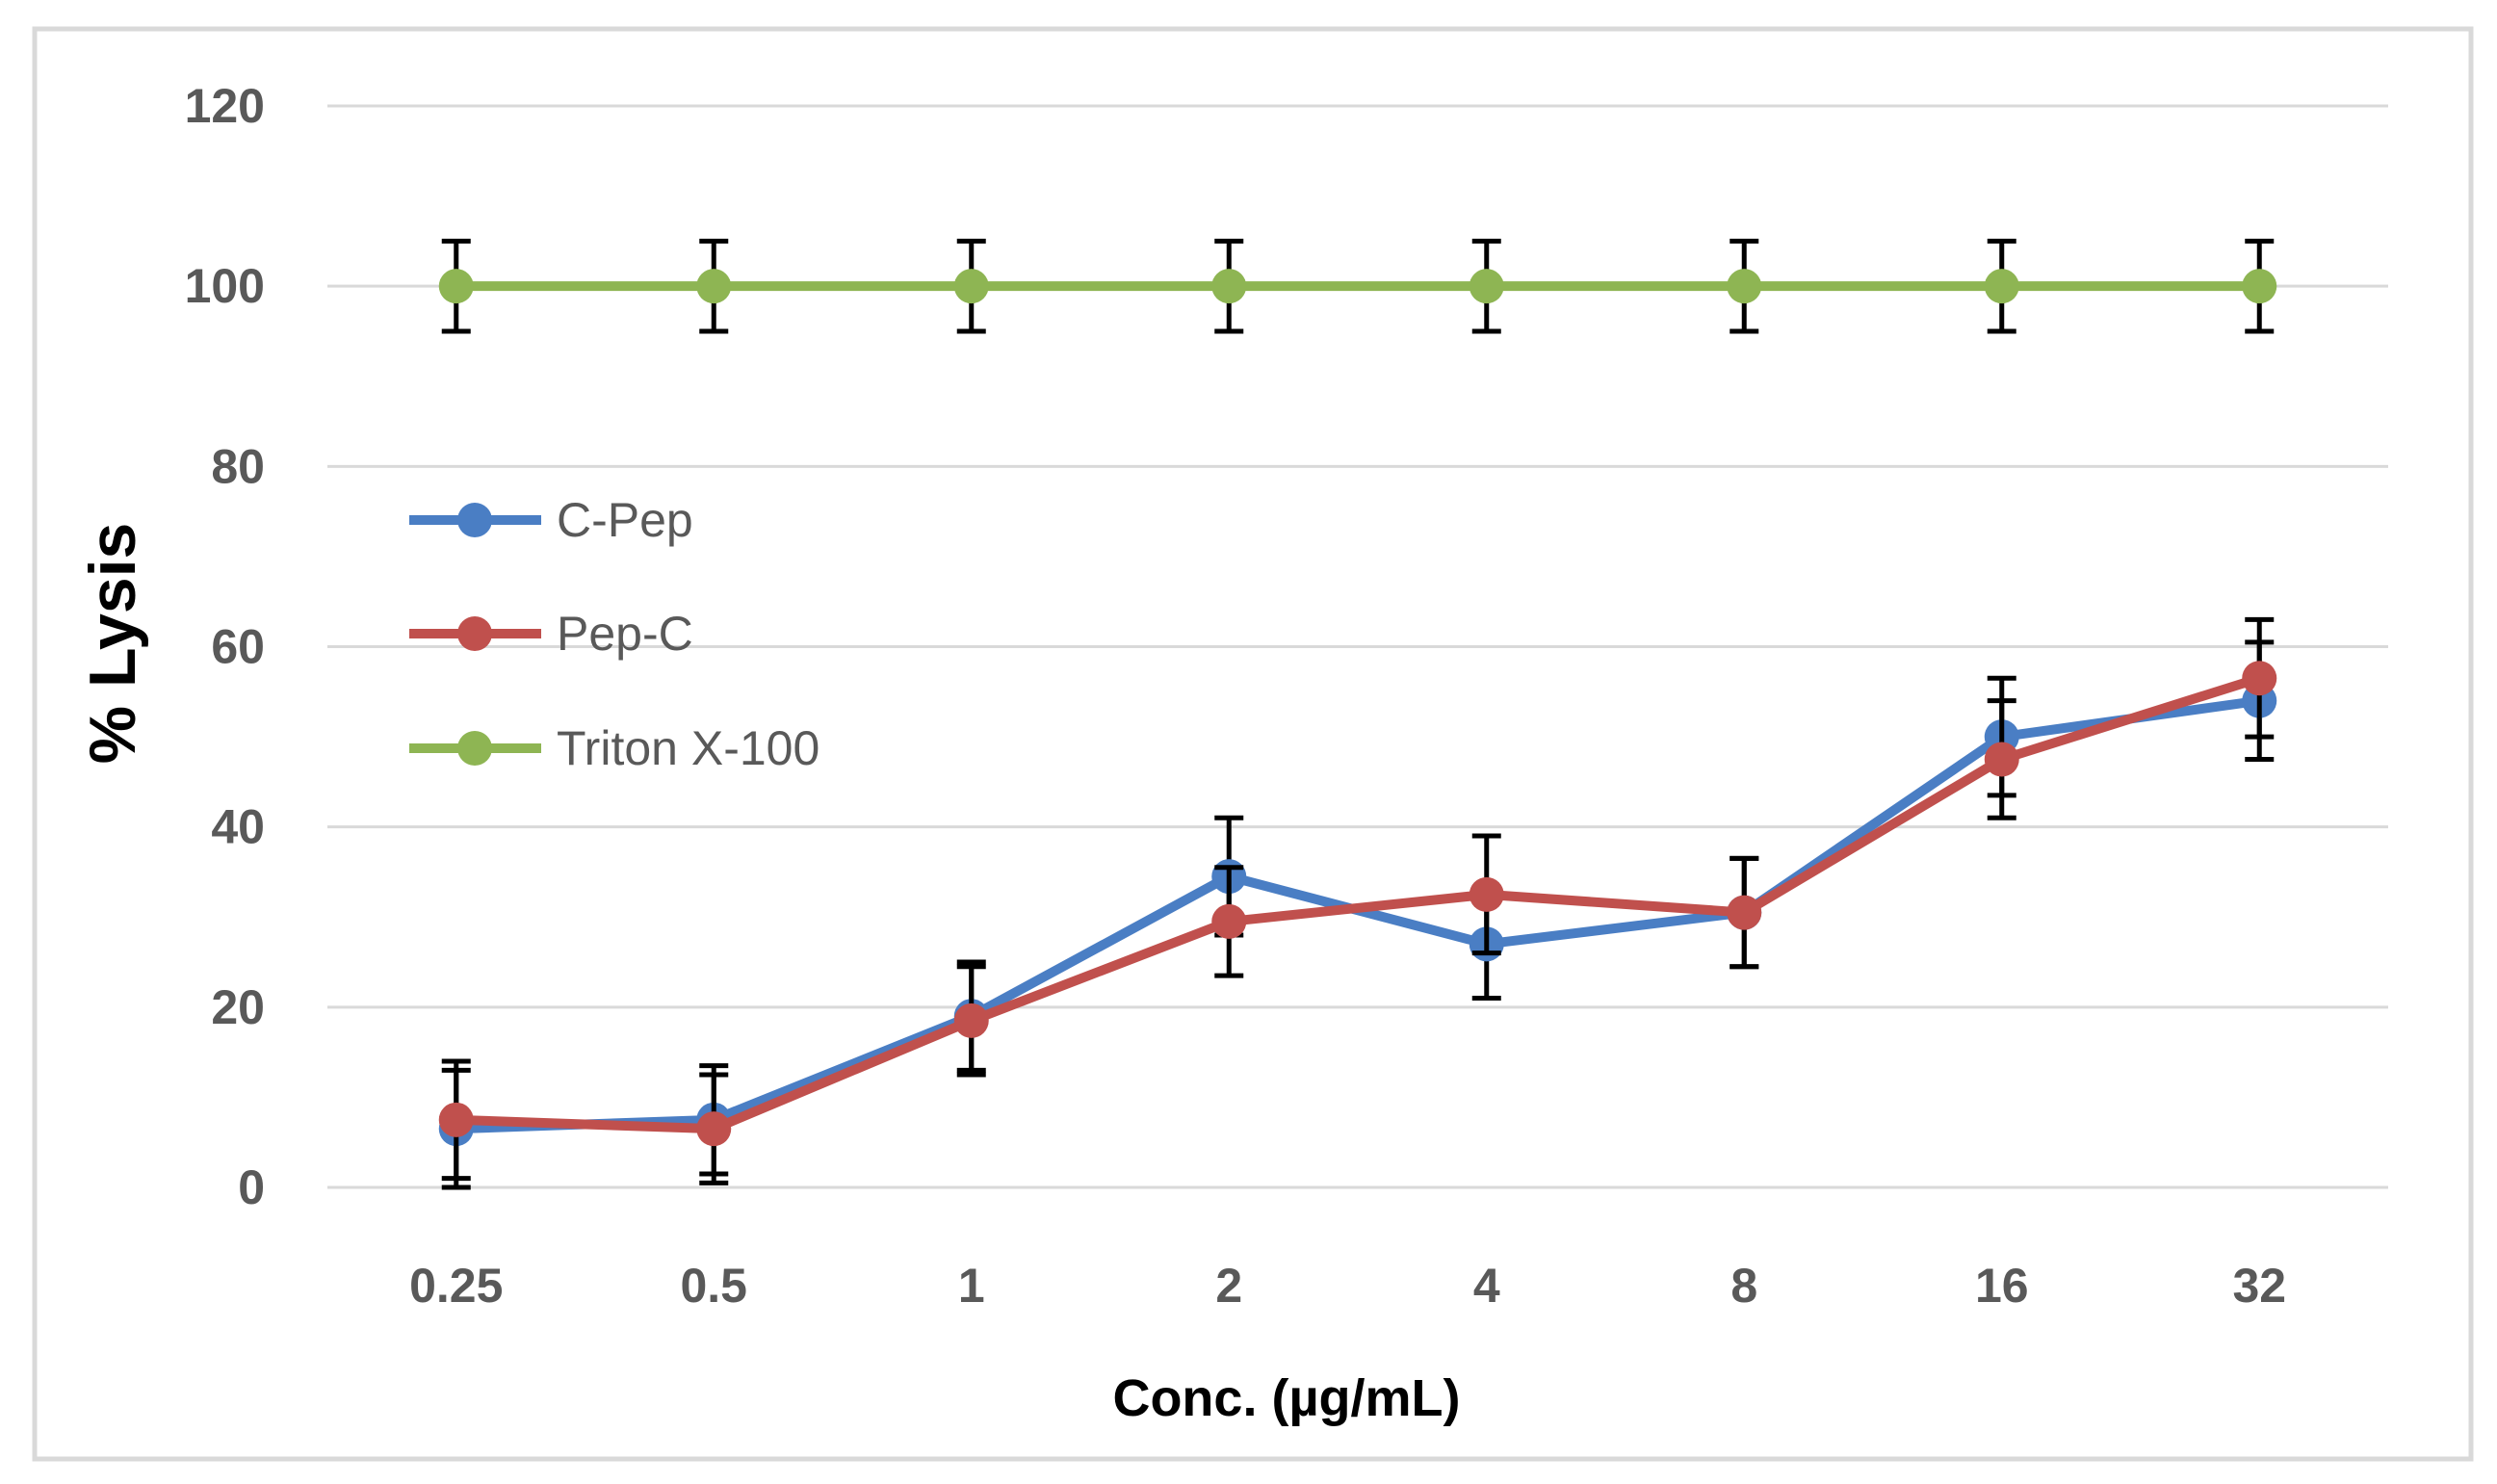 This screenshot has width=2497, height=1484. I want to click on legend-entry: Triton X-100, so click(614, 748).